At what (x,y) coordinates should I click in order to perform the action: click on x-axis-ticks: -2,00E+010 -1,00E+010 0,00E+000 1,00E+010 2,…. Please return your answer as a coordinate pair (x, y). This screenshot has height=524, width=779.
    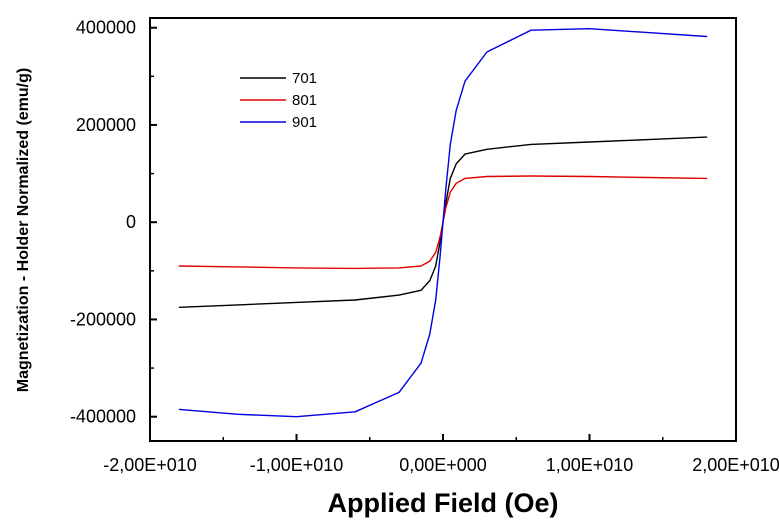
    Looking at the image, I should click on (441, 454).